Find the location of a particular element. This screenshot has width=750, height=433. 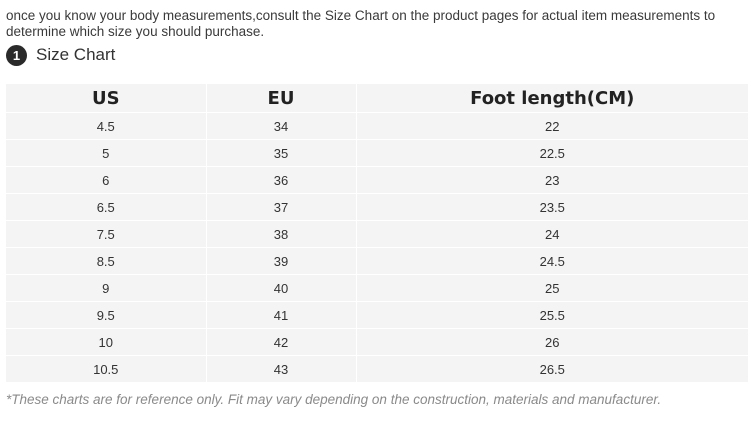

us-size-cell: 7.5 is located at coordinates (106, 234).